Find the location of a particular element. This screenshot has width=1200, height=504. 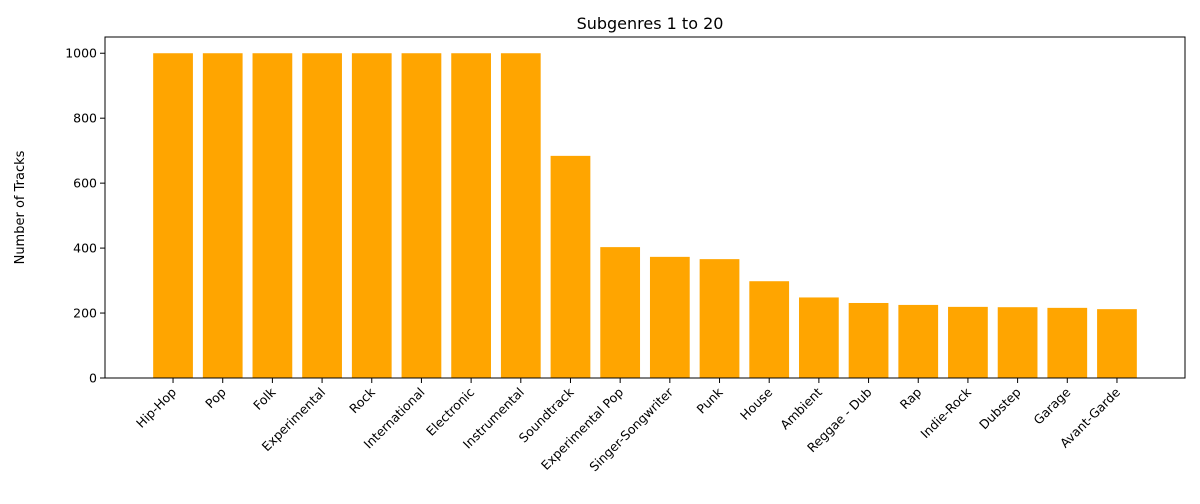

y-tick-label: 600 is located at coordinates (85, 183).